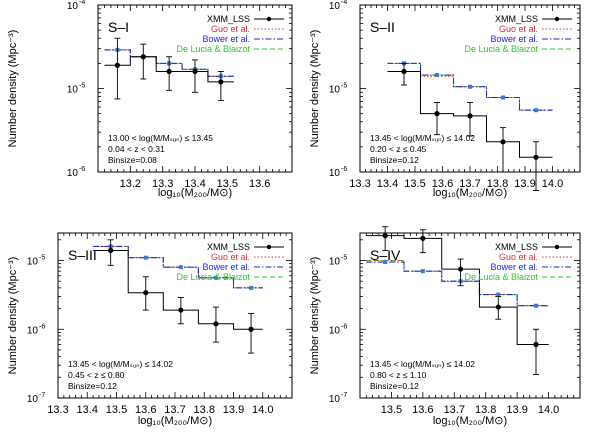  Describe the element at coordinates (82, 3) in the screenshot. I see `y-tick-exponent: -4` at that location.